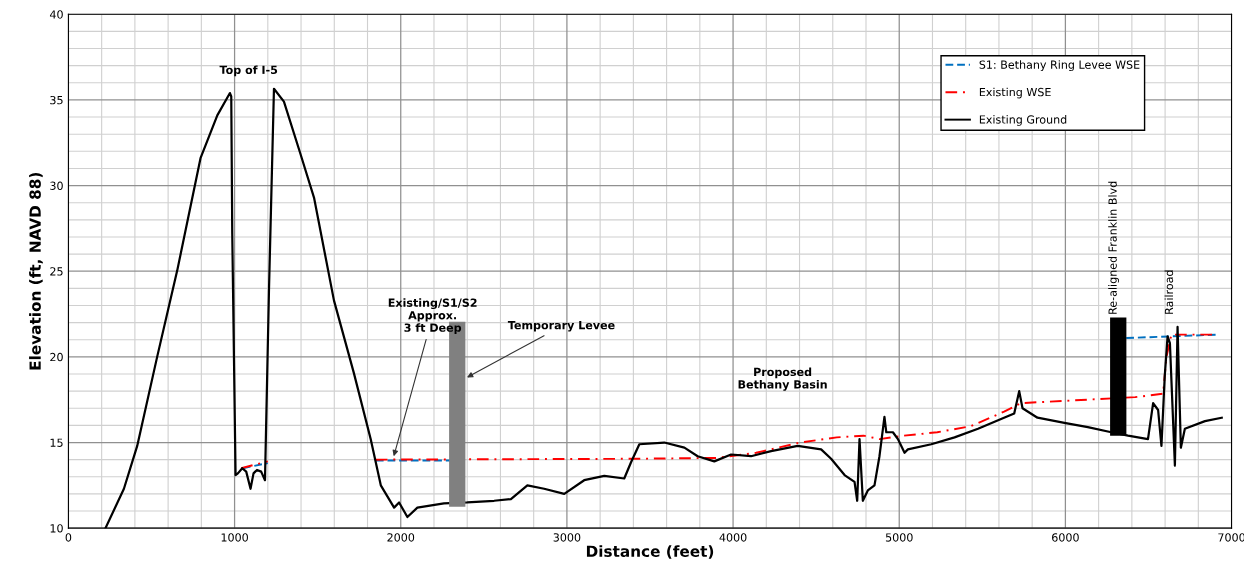 The image size is (1244, 571). Describe the element at coordinates (56, 271) in the screenshot. I see `y-tick-label: 25` at that location.